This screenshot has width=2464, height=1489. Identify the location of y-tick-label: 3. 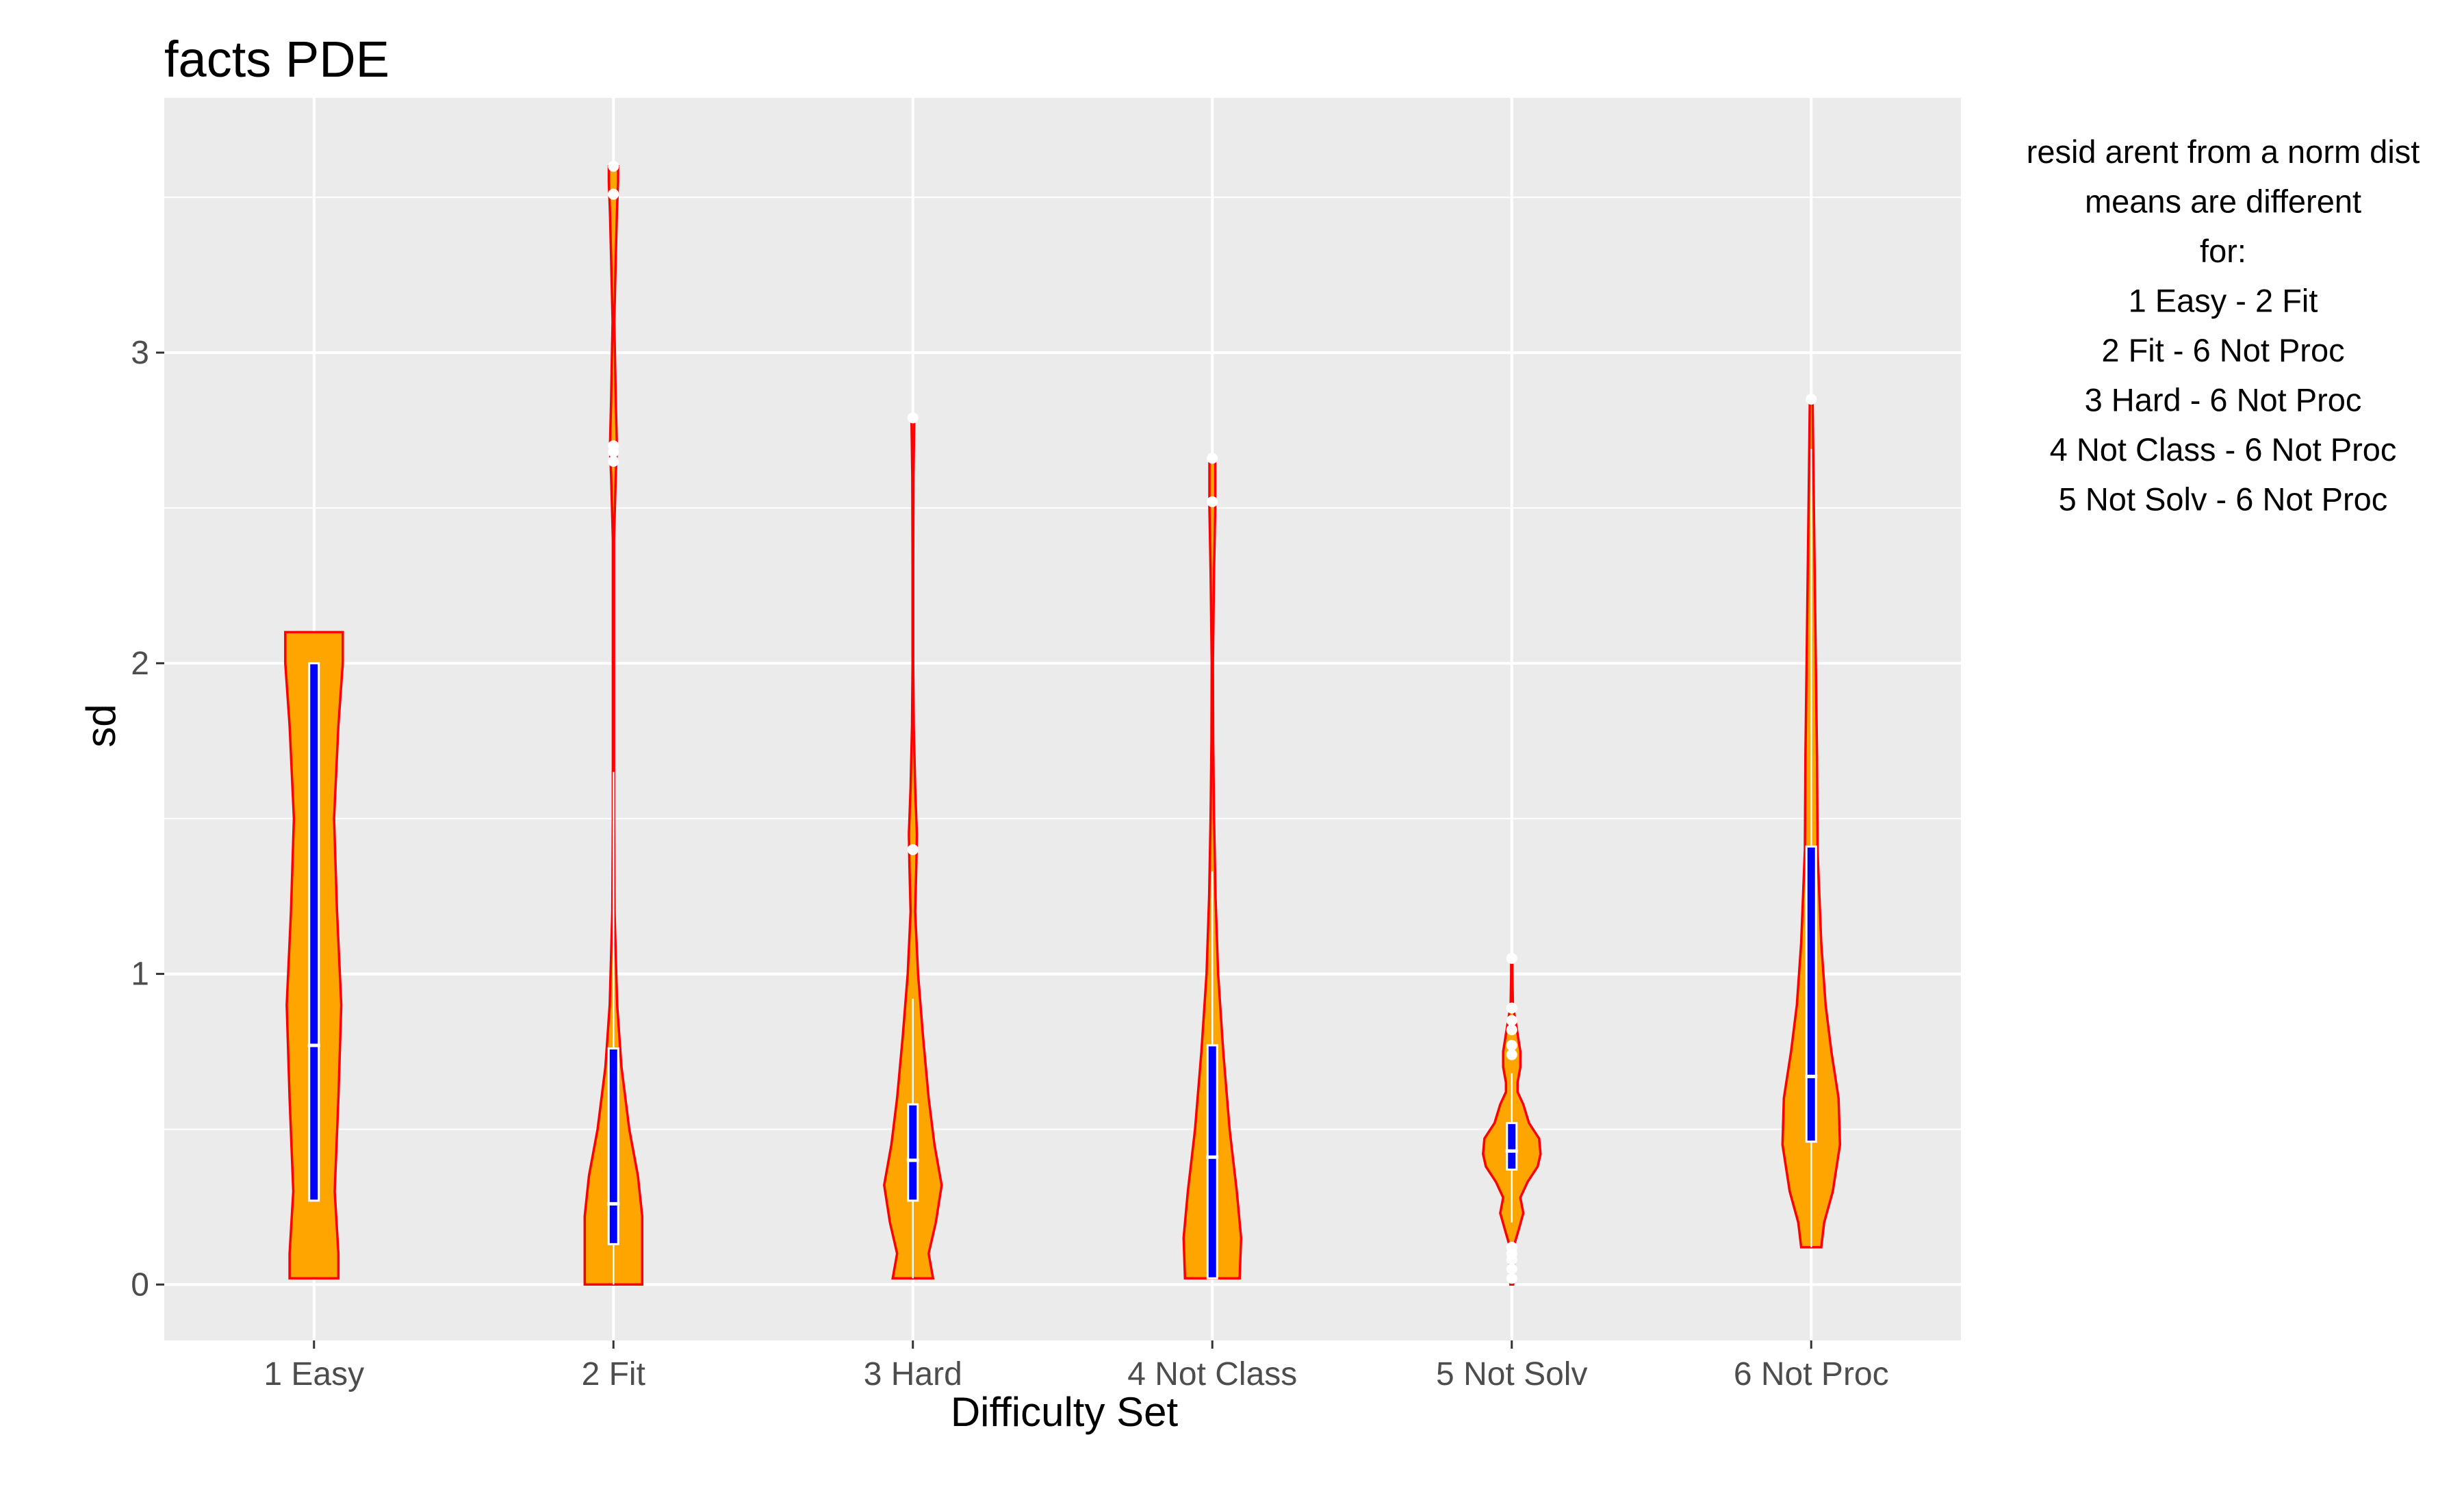
(140, 353).